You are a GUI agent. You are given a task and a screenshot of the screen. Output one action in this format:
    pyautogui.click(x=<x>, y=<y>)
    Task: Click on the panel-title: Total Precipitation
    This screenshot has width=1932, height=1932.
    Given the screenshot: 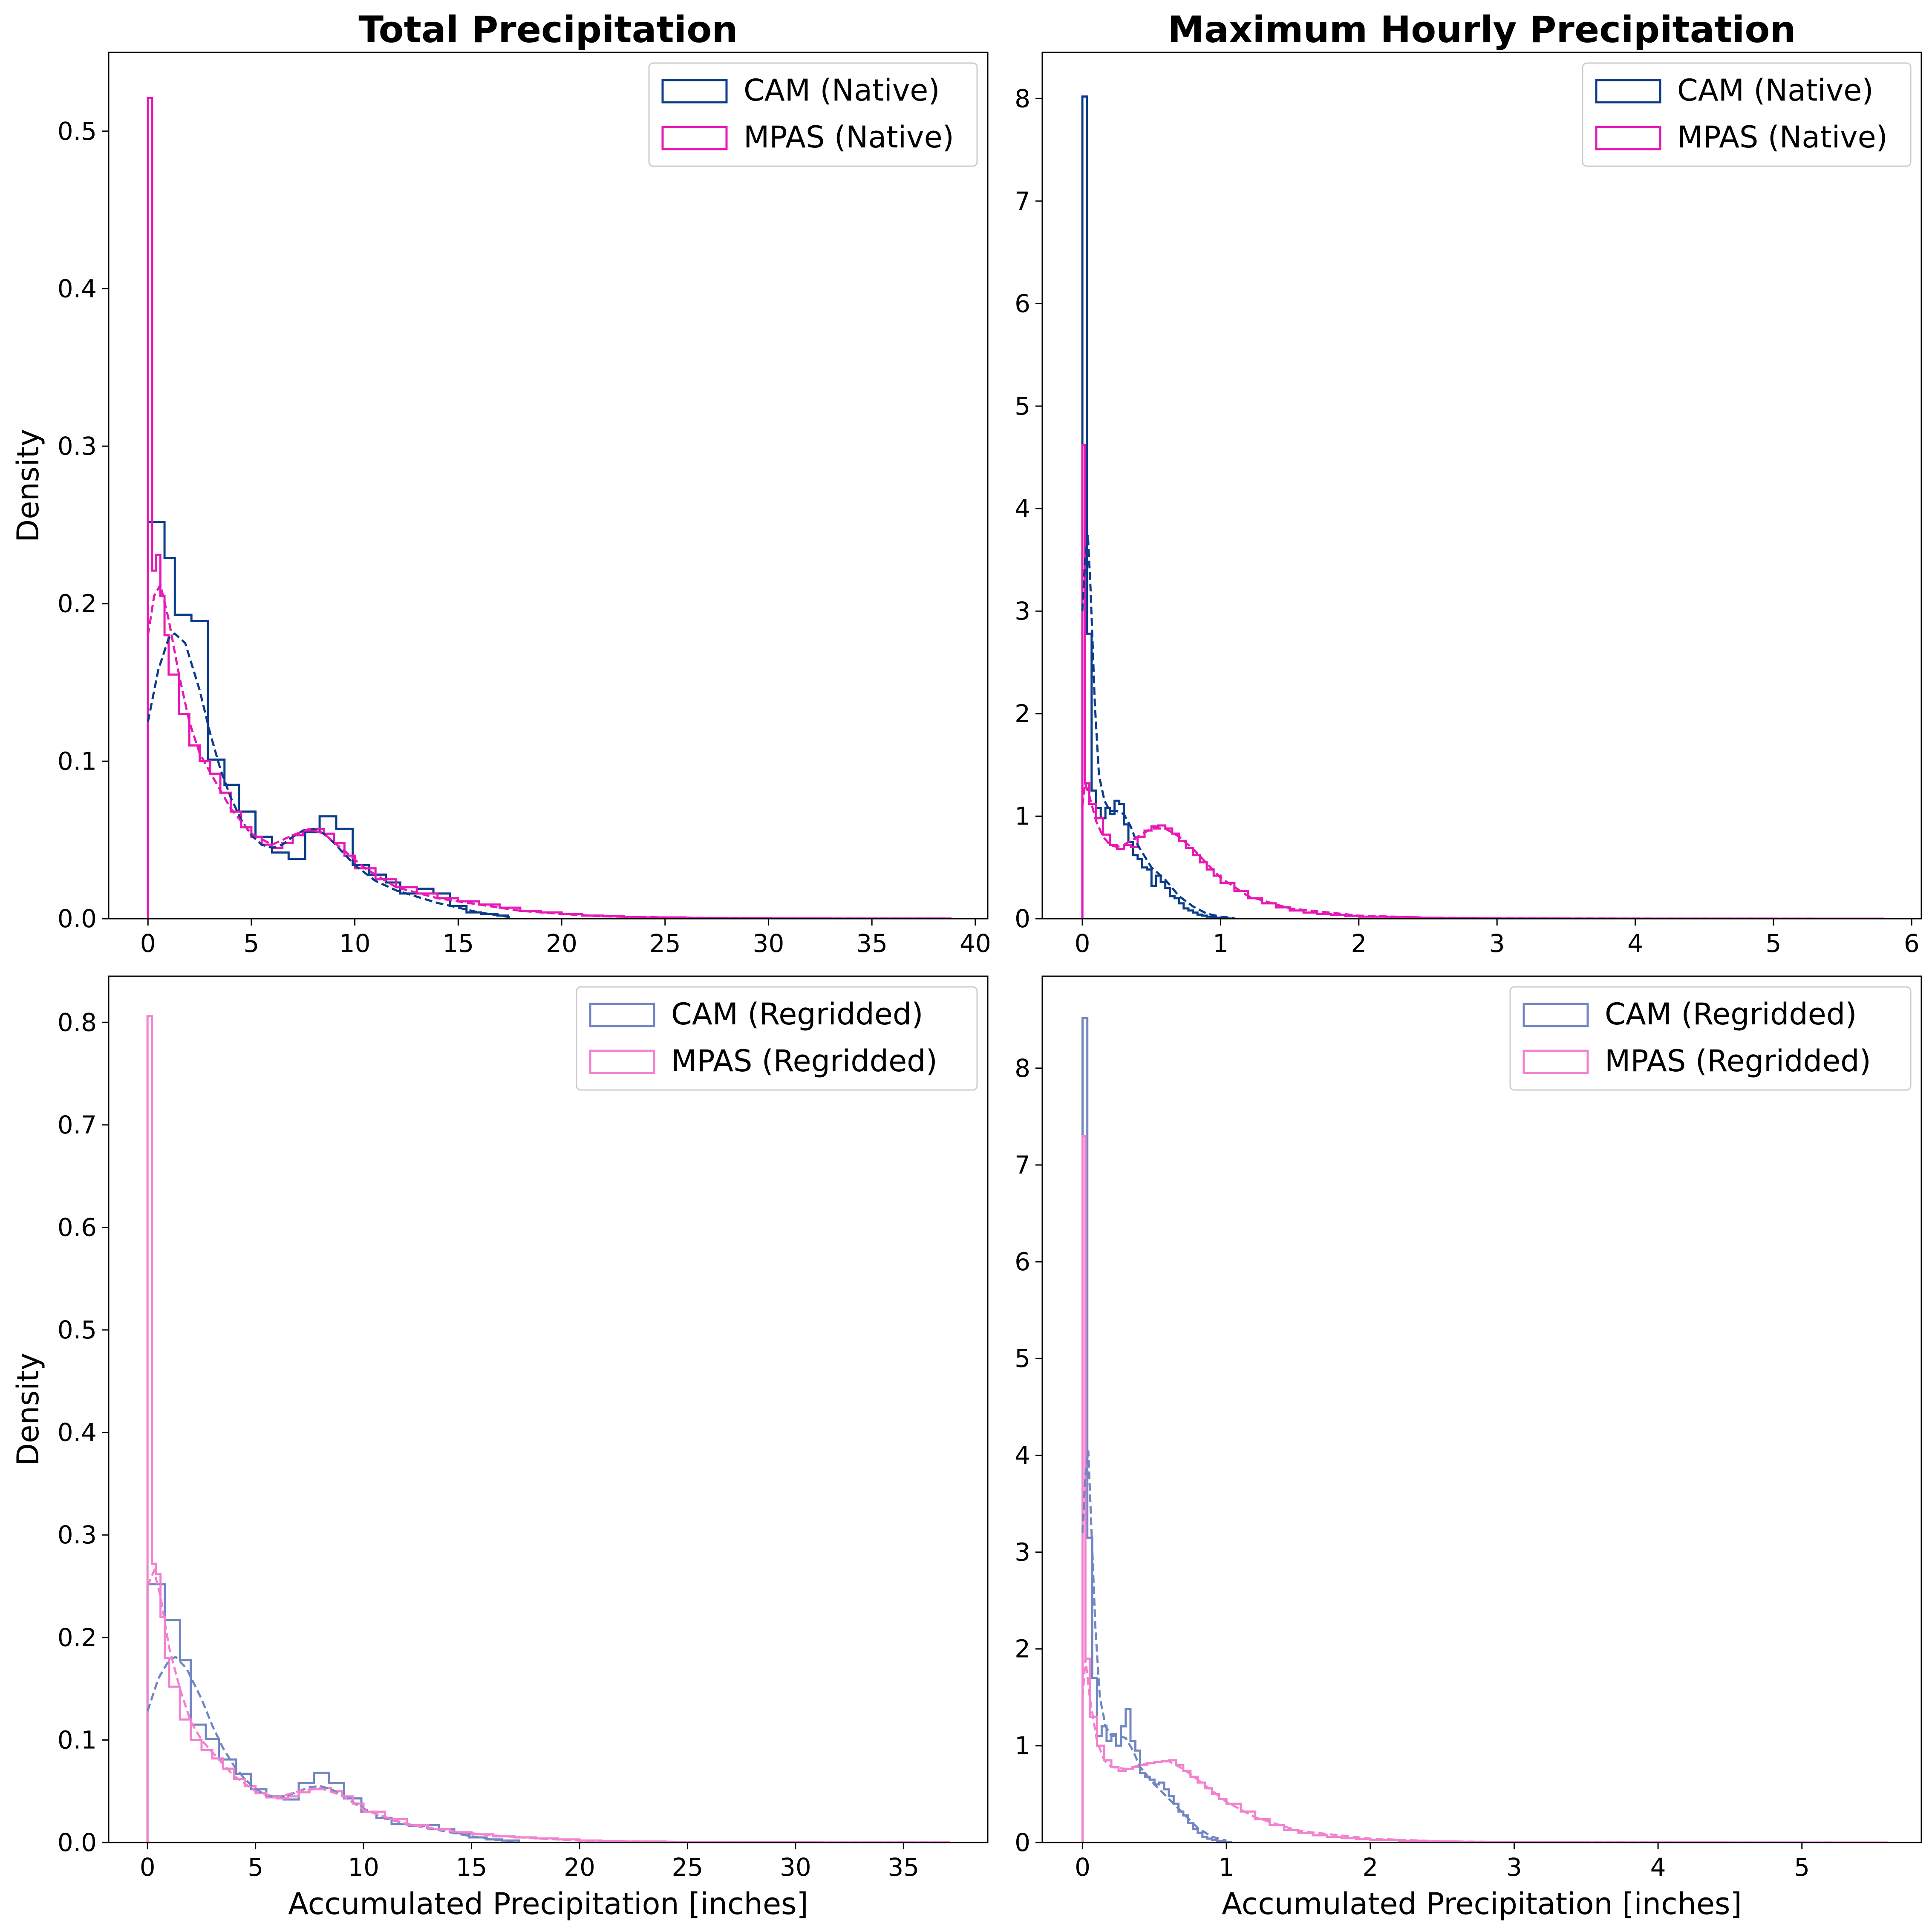 What is the action you would take?
    pyautogui.click(x=548, y=30)
    